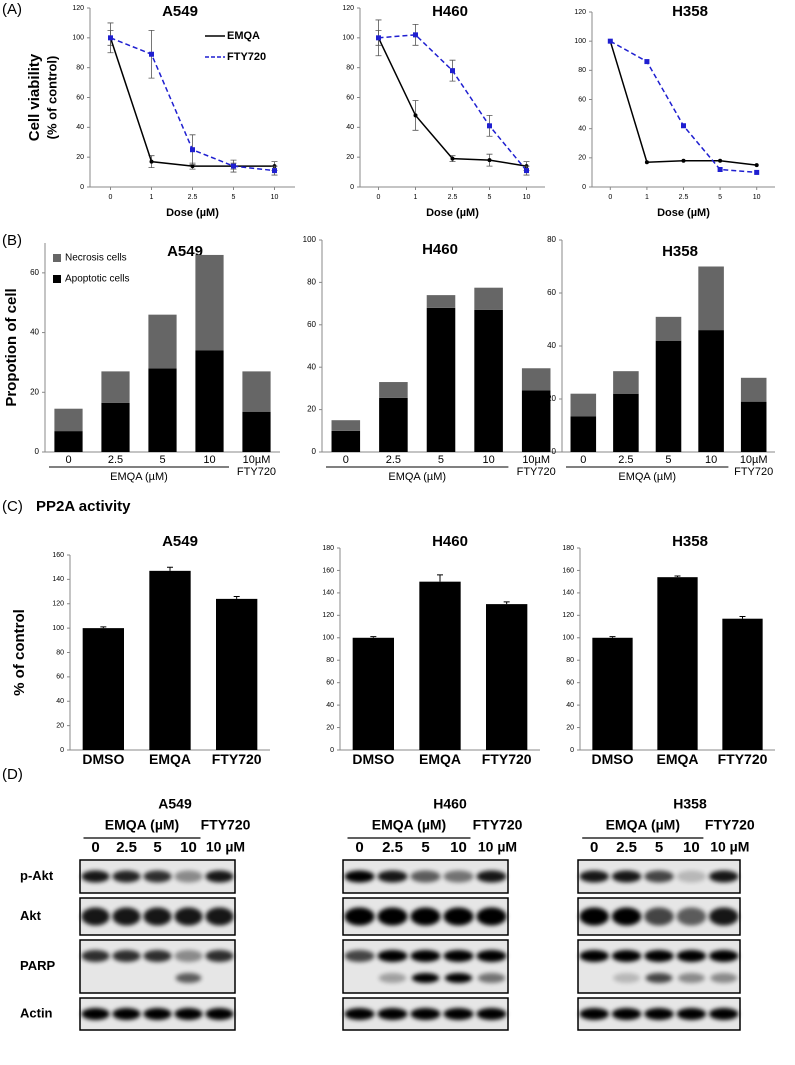  Describe the element at coordinates (359, 847) in the screenshot. I see `blot-lane: 0` at that location.